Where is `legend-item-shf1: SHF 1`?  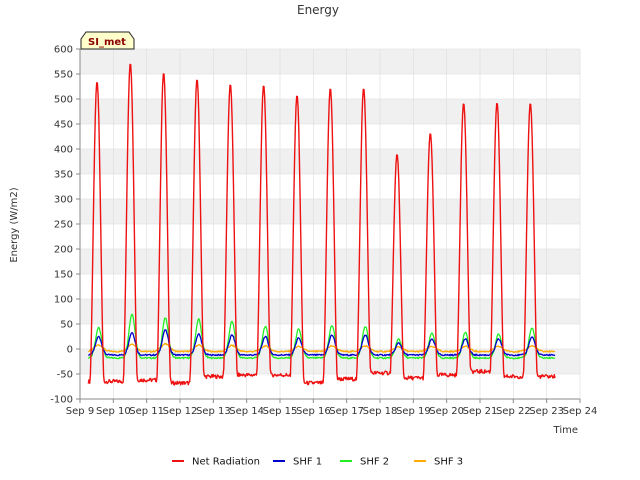
legend-item-shf1: SHF 1 is located at coordinates (297, 462).